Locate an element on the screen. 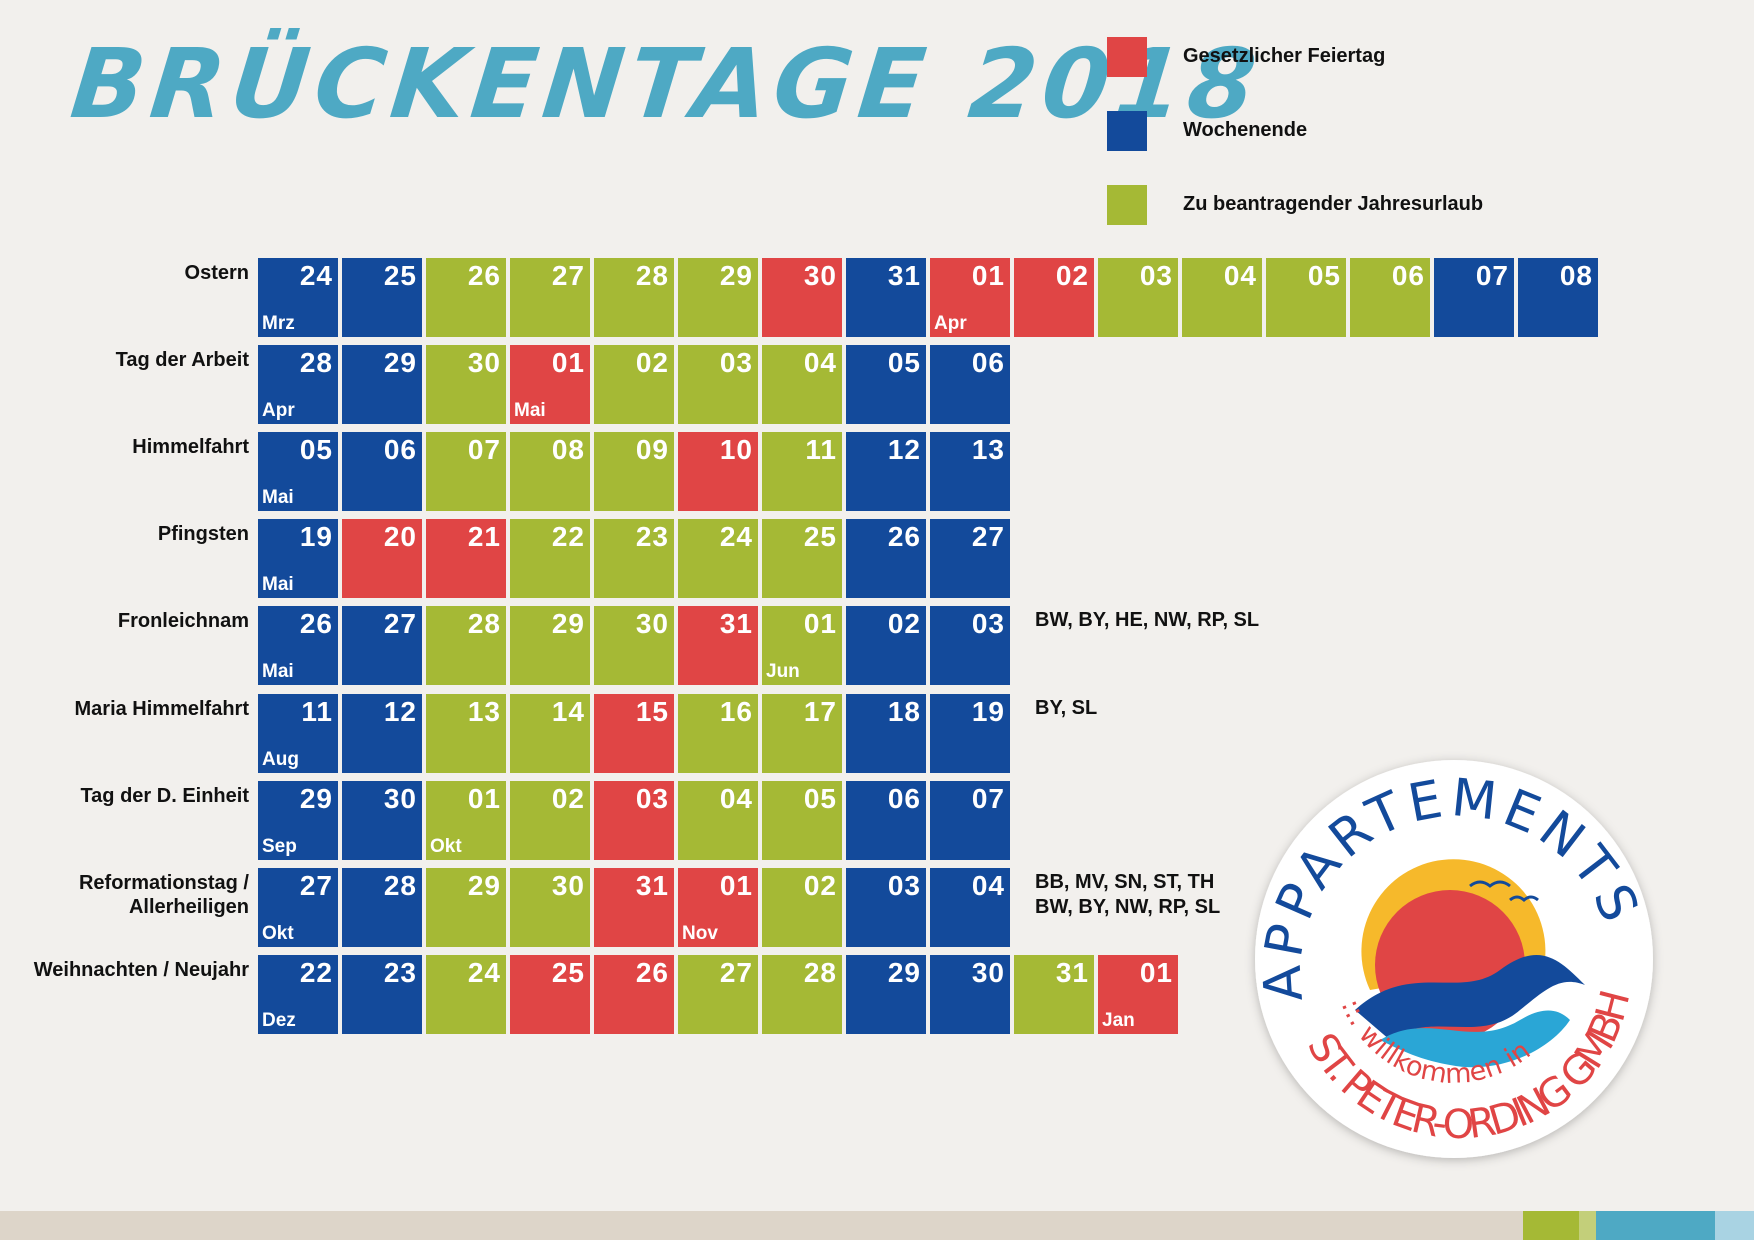 Image resolution: width=1754 pixels, height=1240 pixels. day-cell: 04 is located at coordinates (718, 820).